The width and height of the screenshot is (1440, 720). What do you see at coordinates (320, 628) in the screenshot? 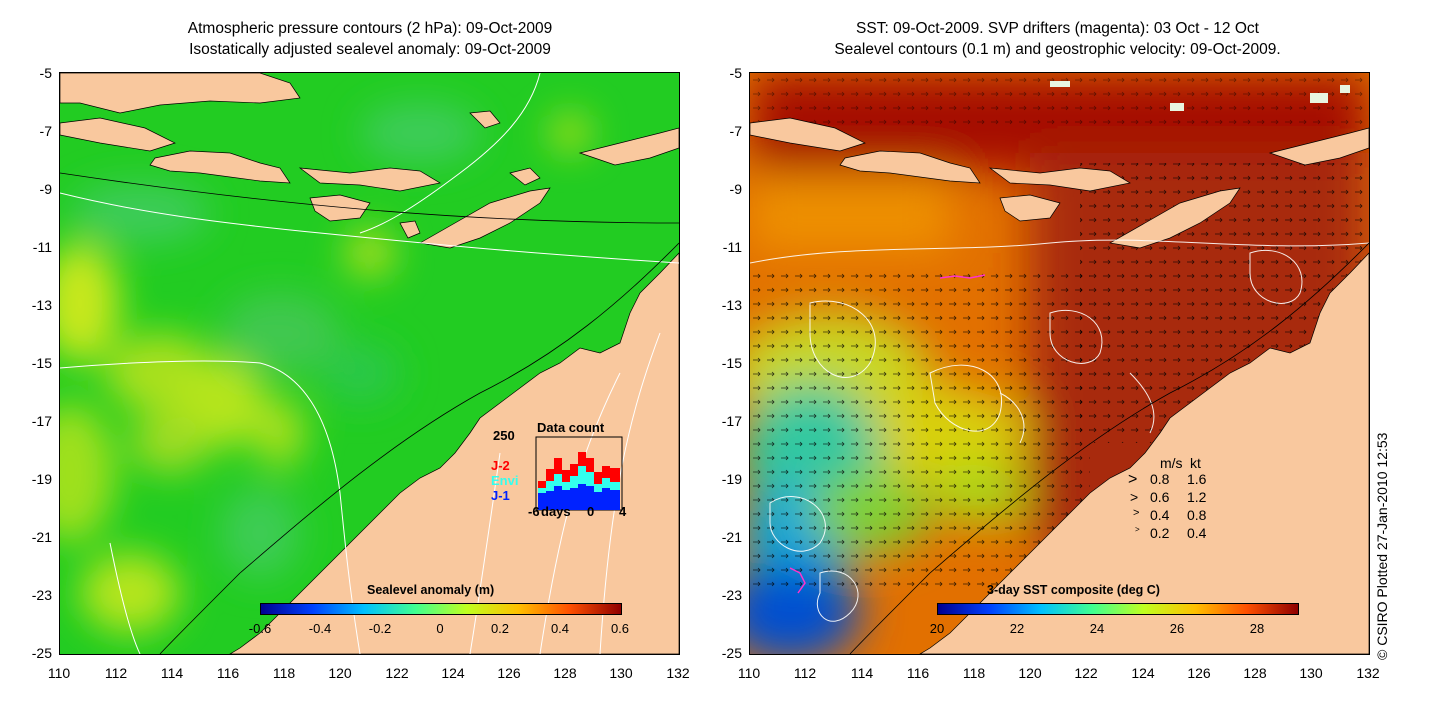
I see `sla-cb-tick-1: -0.4` at bounding box center [320, 628].